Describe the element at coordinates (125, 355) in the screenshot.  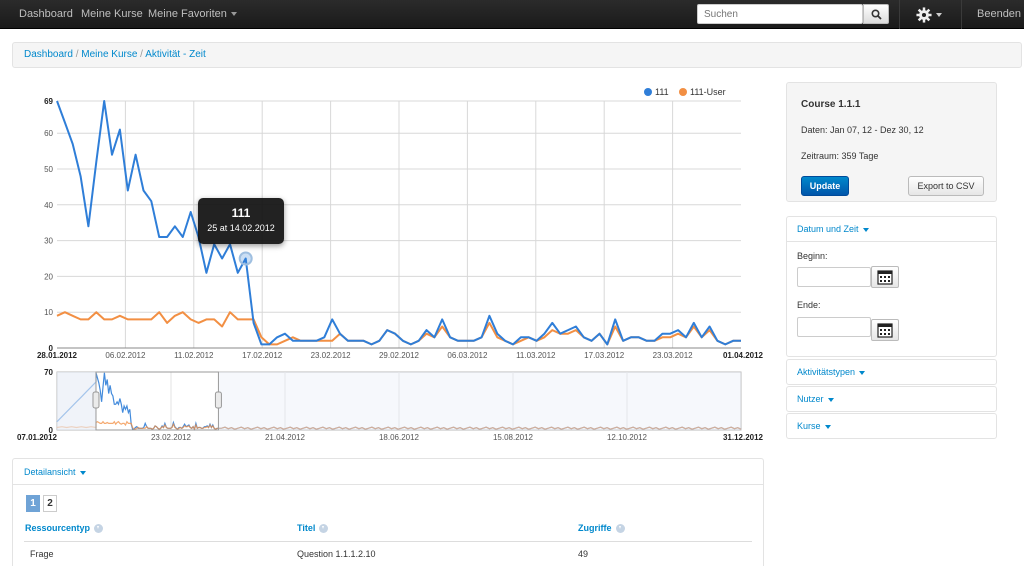
I see `x-tick-label: 06.02.2012` at that location.